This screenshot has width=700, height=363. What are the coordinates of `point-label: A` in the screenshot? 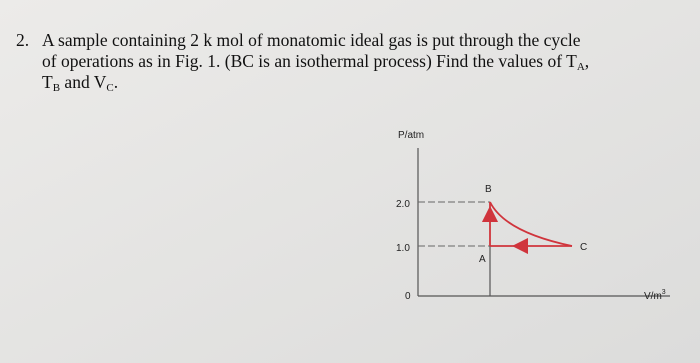 It's located at (482, 259).